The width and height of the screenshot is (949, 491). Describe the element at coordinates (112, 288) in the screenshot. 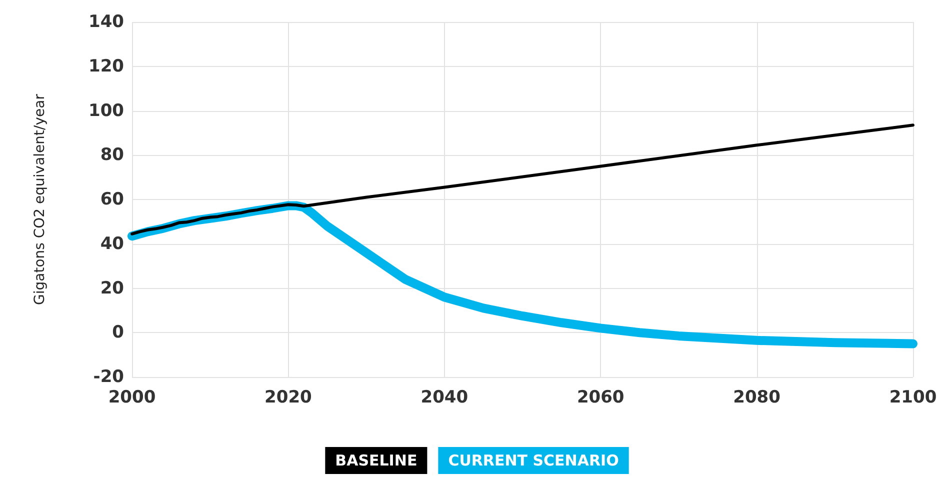

I see `y-tick-label: 20` at that location.